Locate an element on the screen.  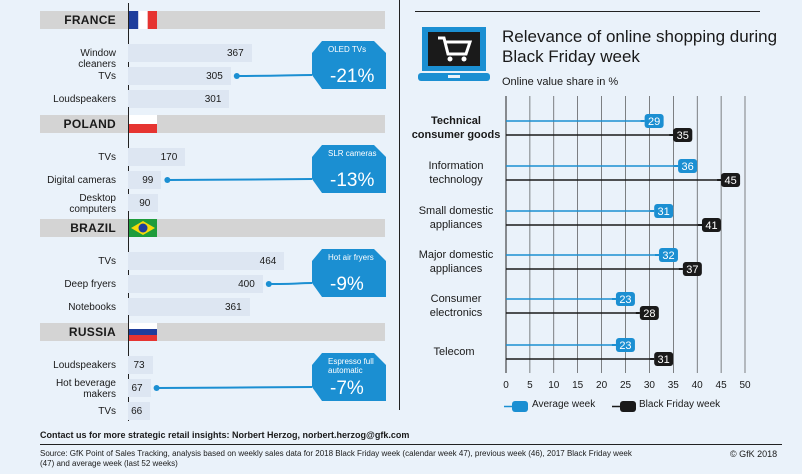
price-tag-title: Espresso full automatic is located at coordinates (351, 366).